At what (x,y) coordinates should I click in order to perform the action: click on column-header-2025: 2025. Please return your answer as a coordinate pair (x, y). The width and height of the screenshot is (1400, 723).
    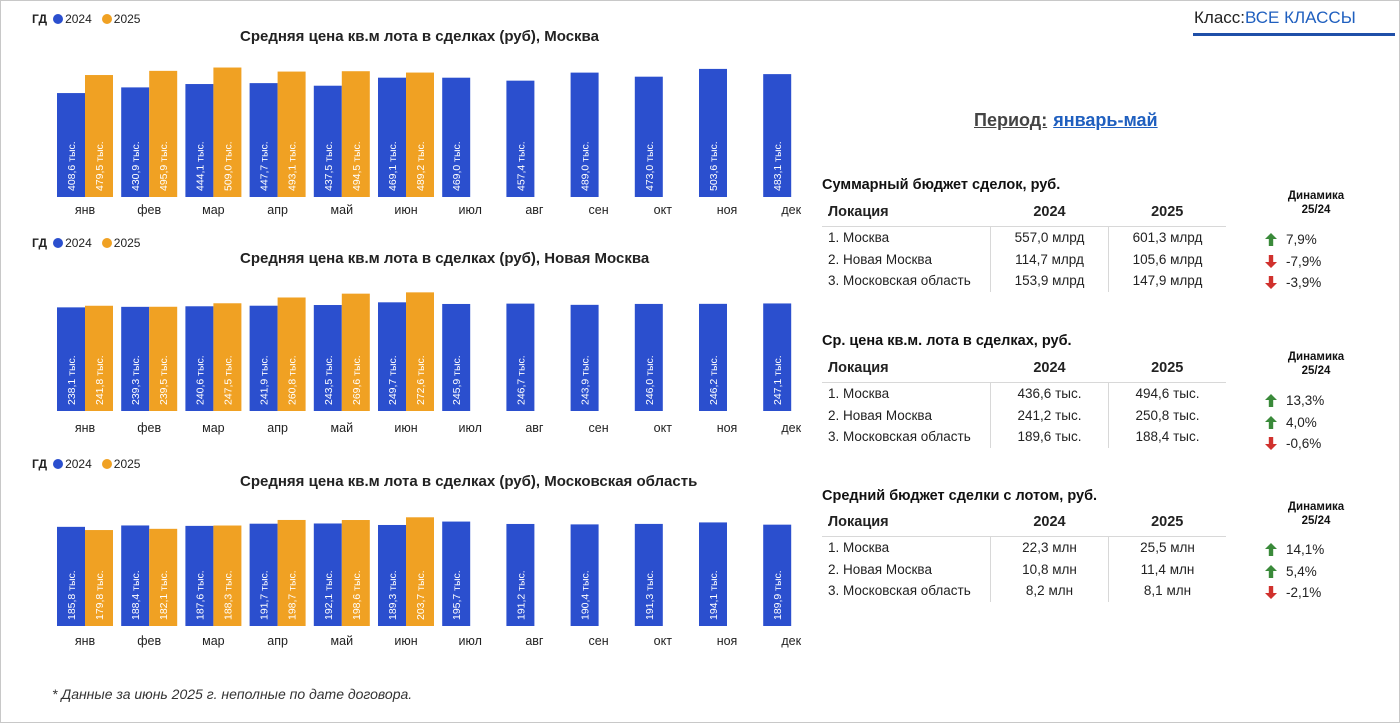
    Looking at the image, I should click on (1167, 522).